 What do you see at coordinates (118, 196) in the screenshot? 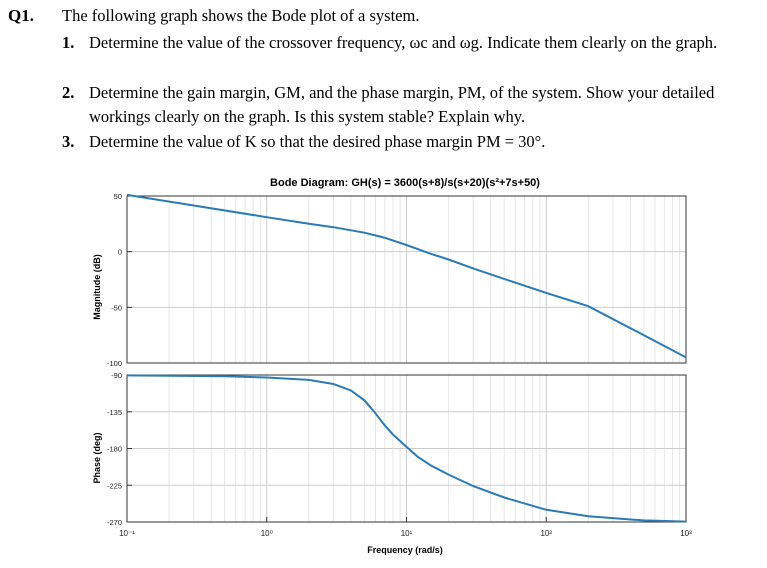
I see `magnitude-y-tick-label: 50` at bounding box center [118, 196].